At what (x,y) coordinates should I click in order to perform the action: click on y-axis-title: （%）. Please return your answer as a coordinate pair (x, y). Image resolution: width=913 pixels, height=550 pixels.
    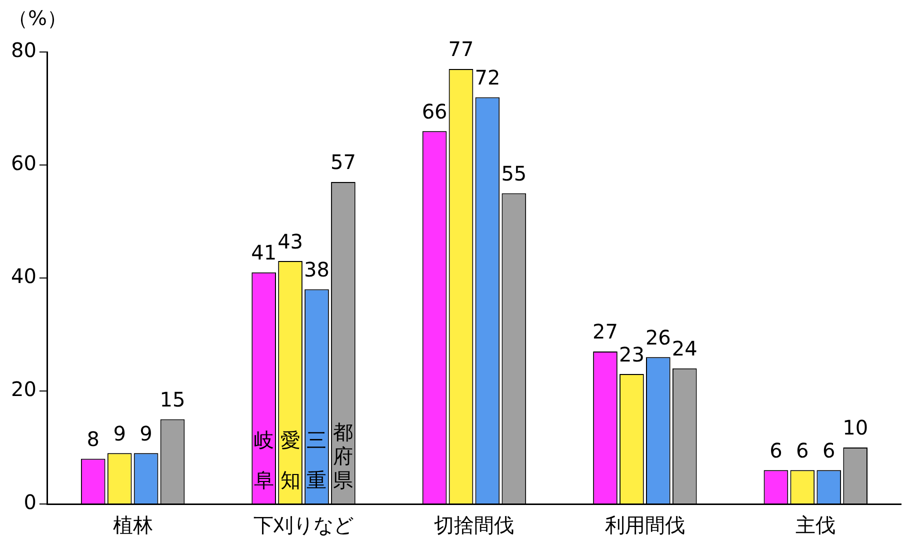
    Looking at the image, I should click on (38, 18).